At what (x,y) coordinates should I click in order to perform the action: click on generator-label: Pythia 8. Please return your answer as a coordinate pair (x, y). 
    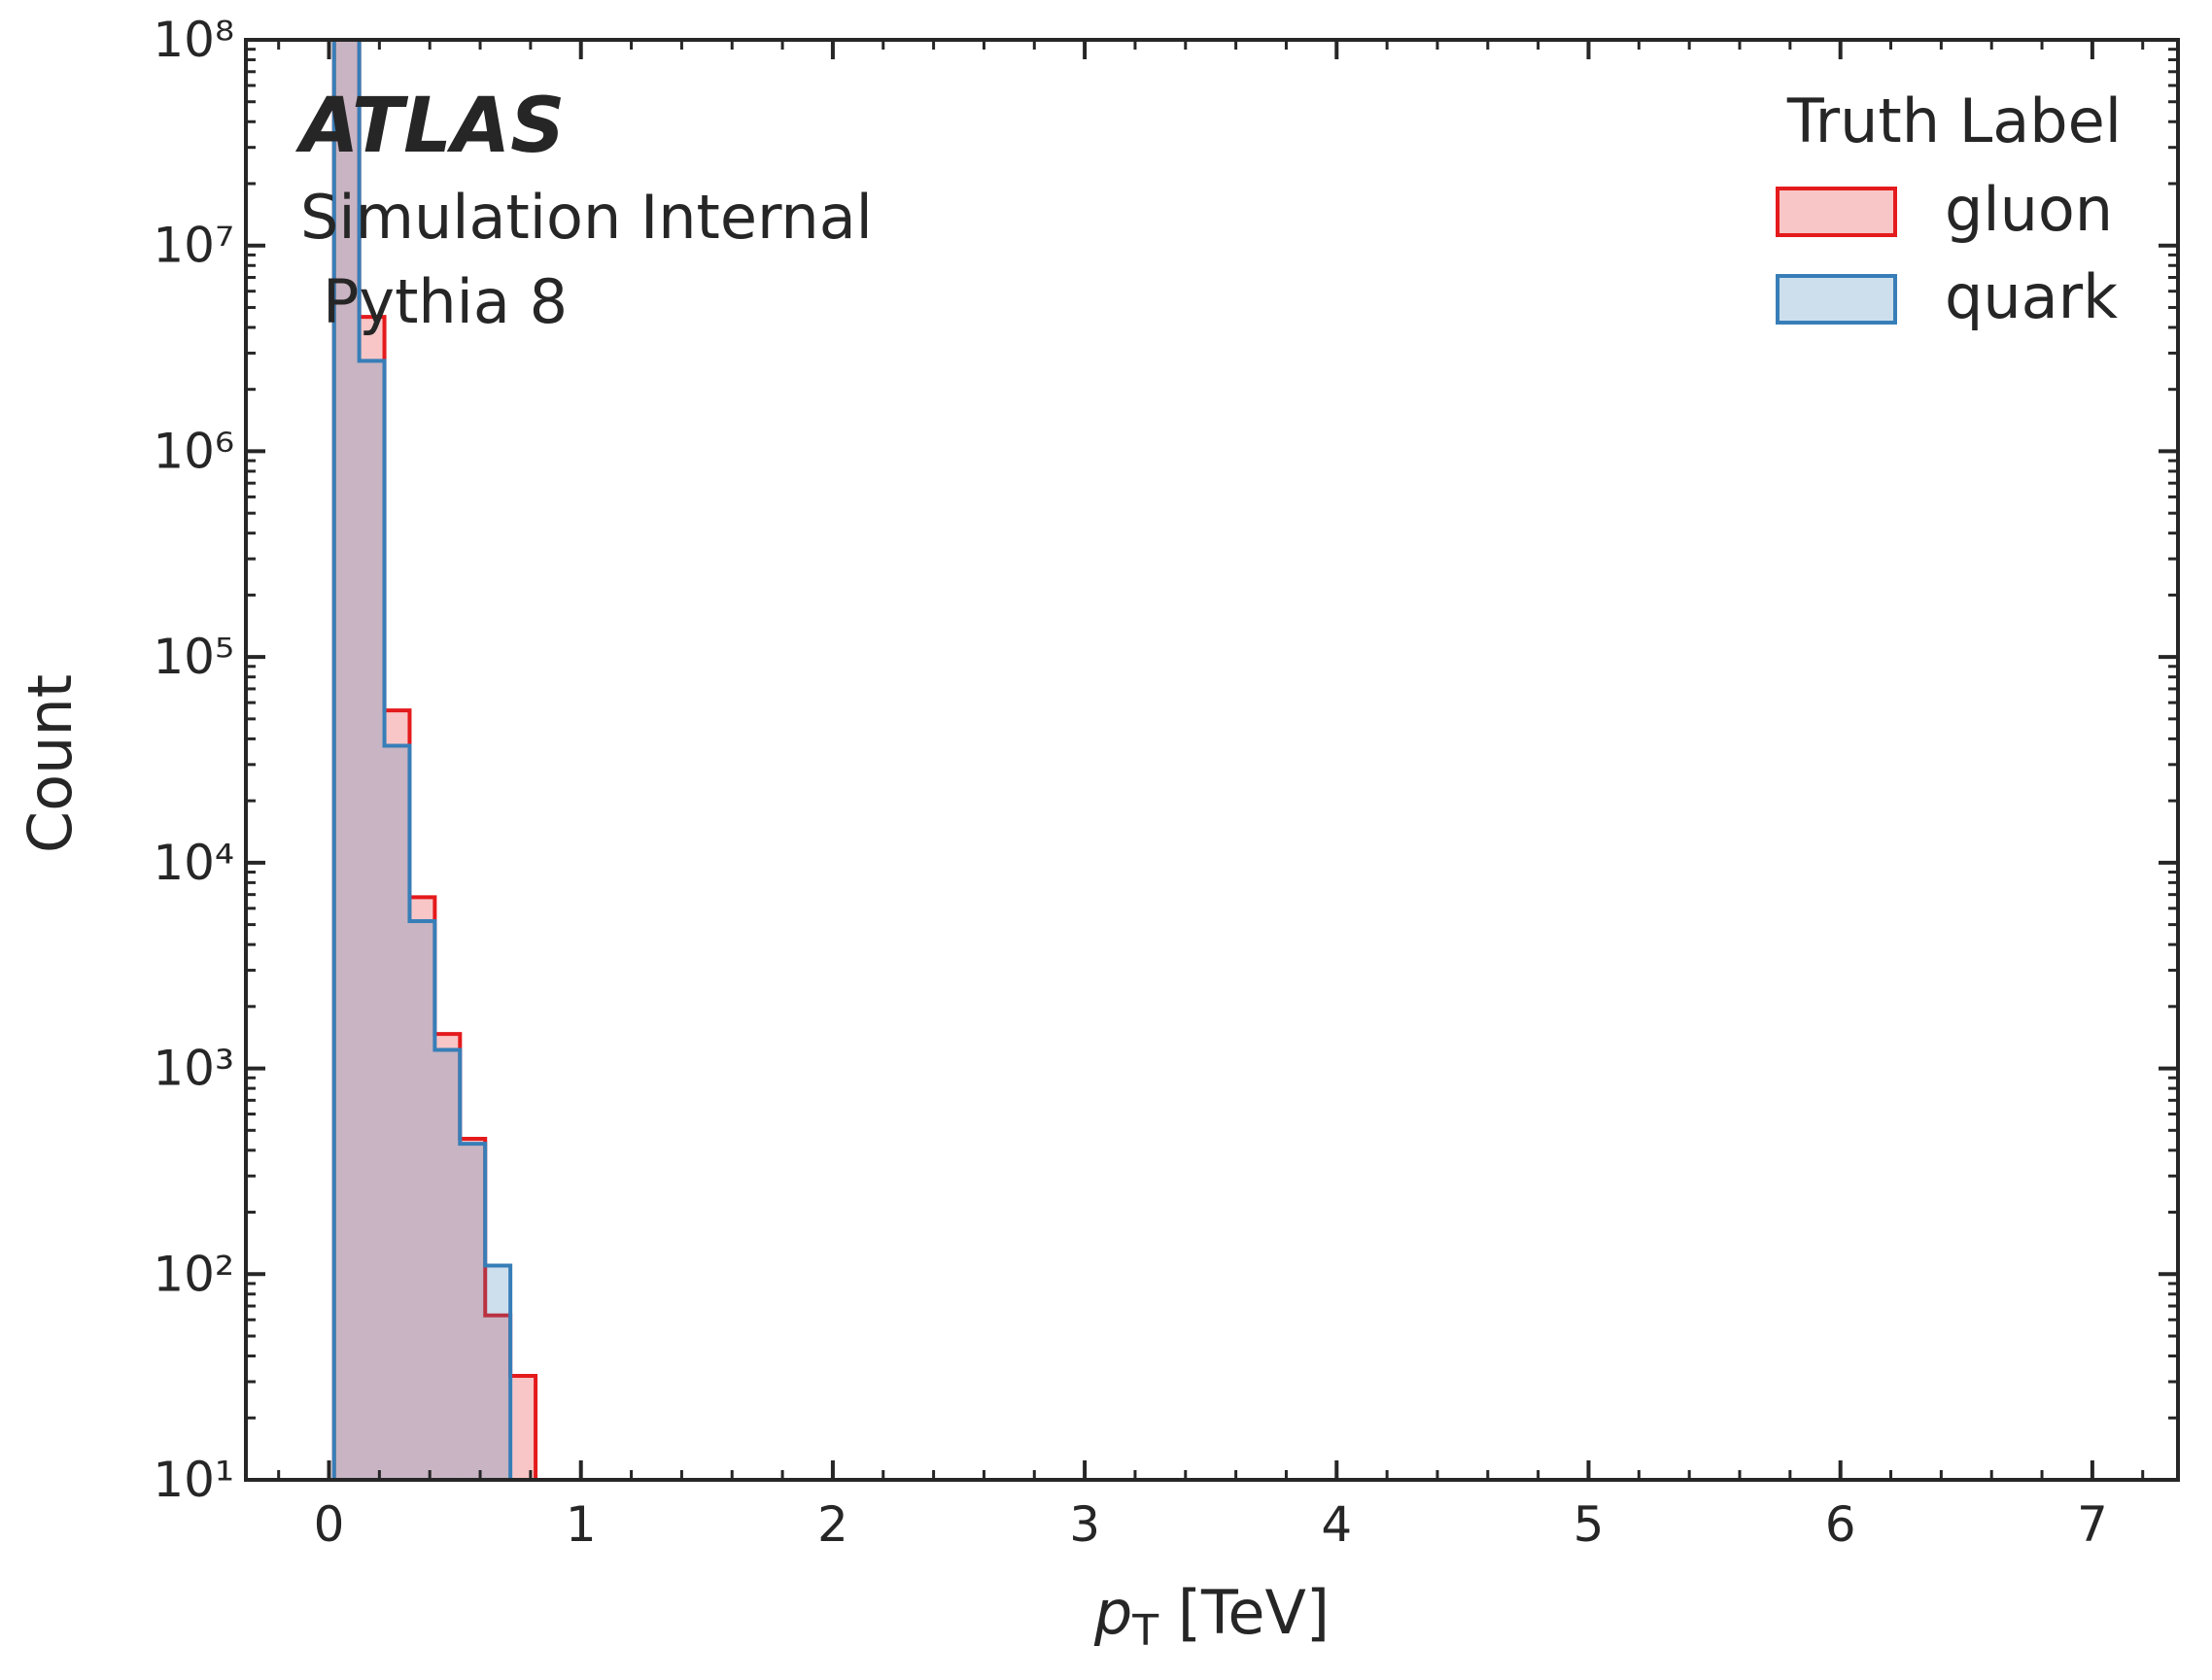
    Looking at the image, I should click on (445, 301).